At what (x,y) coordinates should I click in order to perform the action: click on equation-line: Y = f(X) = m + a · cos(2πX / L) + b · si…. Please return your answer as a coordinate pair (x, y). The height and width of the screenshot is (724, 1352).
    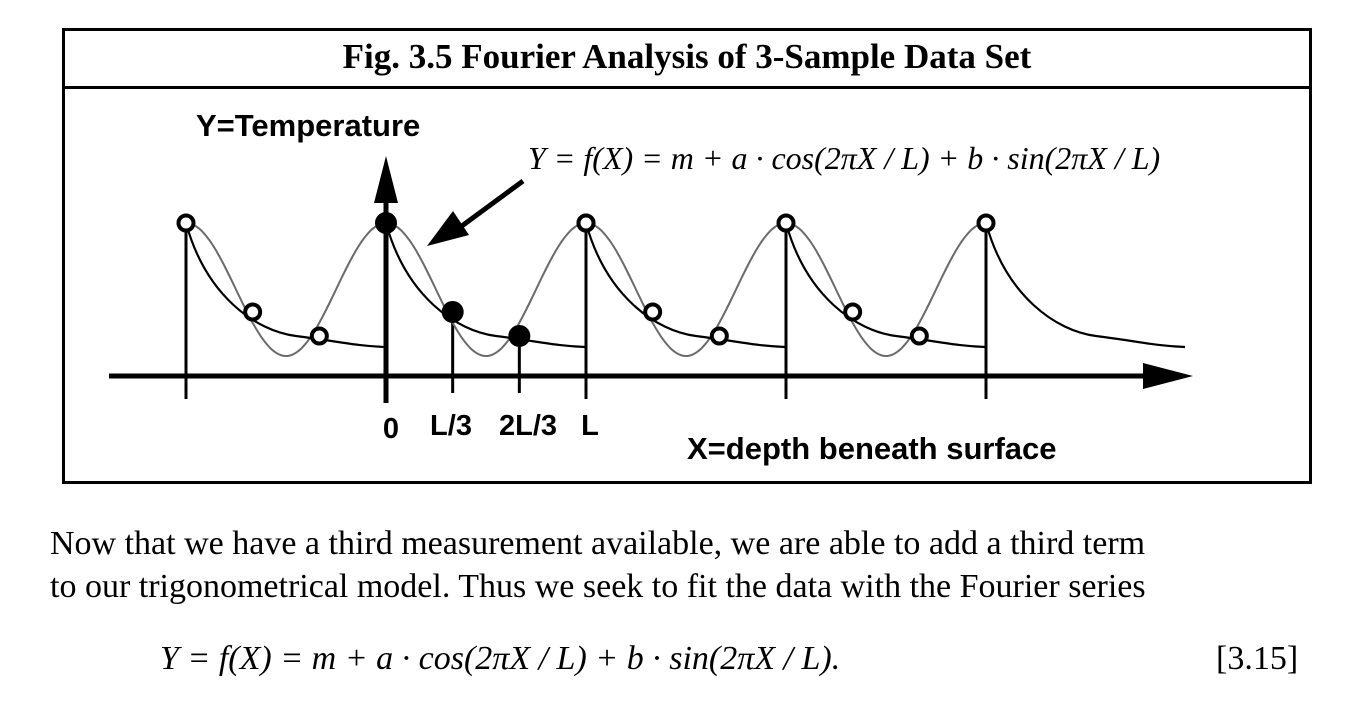
    Looking at the image, I should click on (676, 666).